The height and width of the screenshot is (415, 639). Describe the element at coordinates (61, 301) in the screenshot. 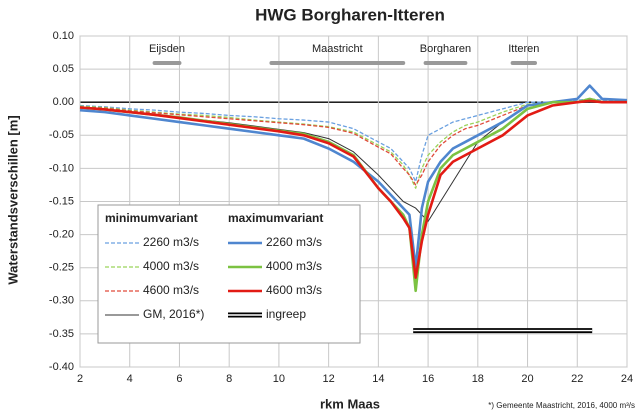

I see `y-tick-label: -0.30` at that location.